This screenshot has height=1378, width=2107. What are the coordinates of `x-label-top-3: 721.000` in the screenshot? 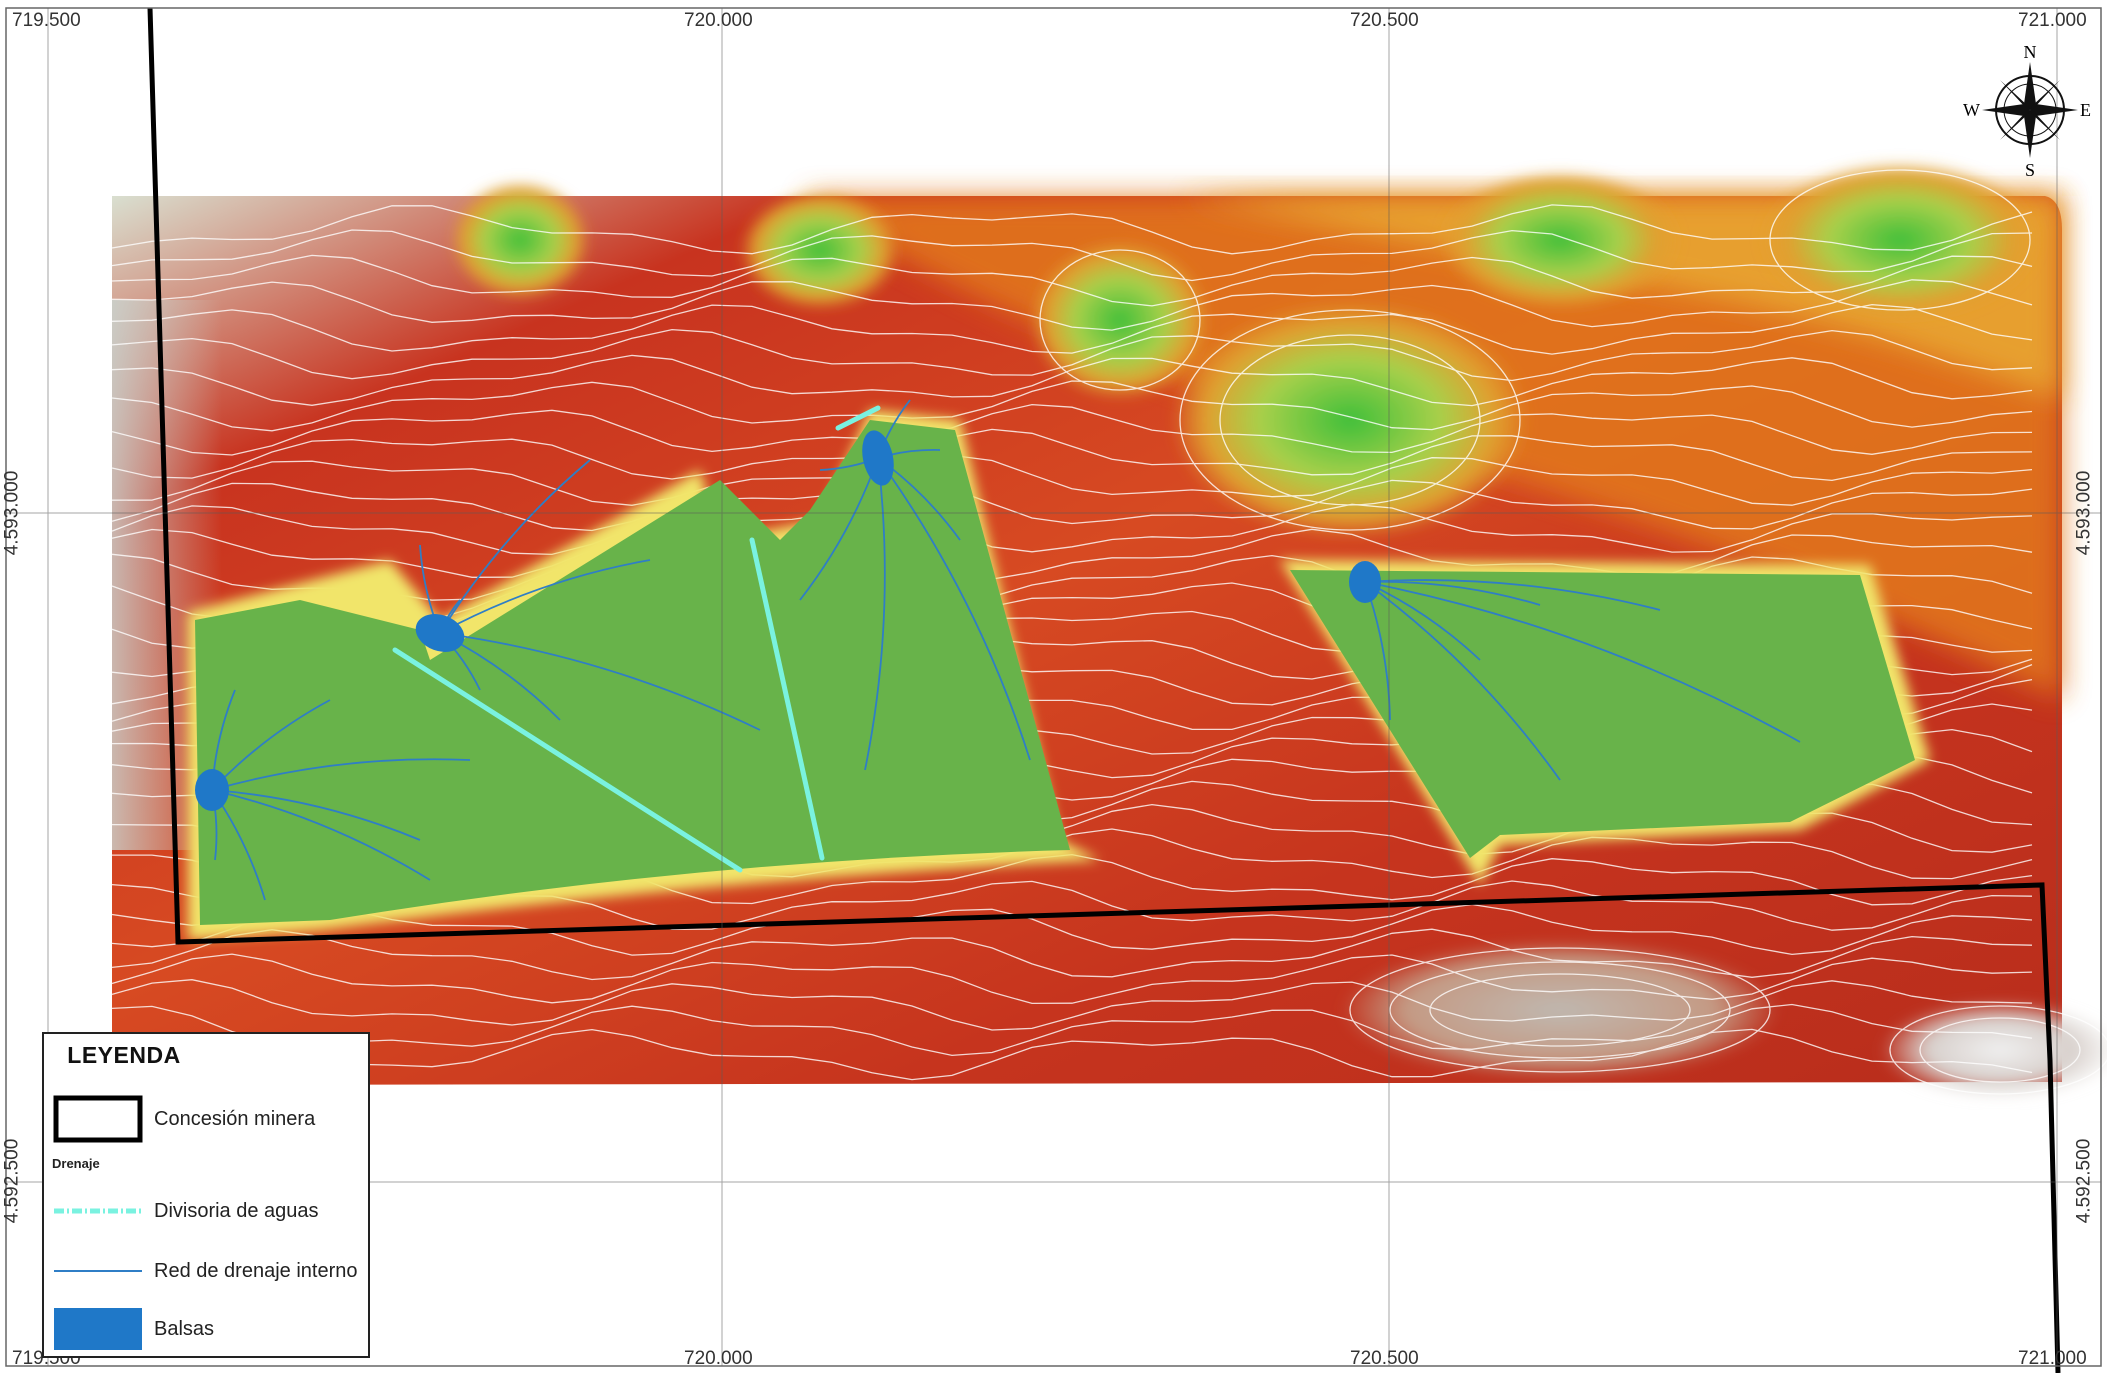 It's located at (2052, 20).